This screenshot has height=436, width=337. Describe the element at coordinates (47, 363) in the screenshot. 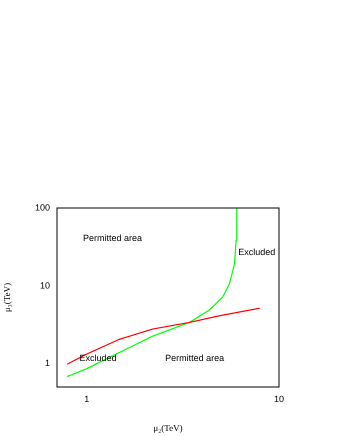

I see `y-tick-label: 1` at that location.